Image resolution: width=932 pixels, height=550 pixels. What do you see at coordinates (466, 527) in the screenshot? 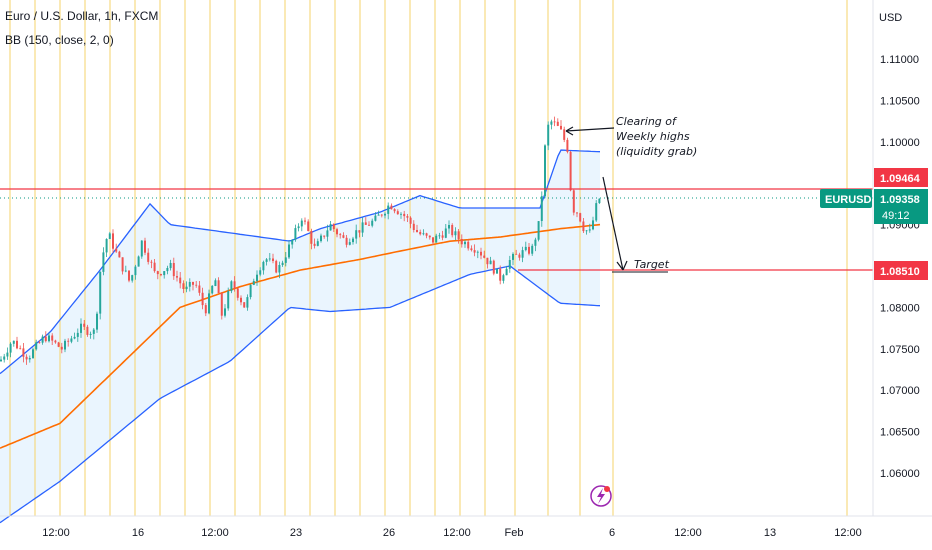
I see `time-axis: 12:00 16 12:00 23 26 12:00 Feb 6 12:00 13 12:00` at bounding box center [466, 527].